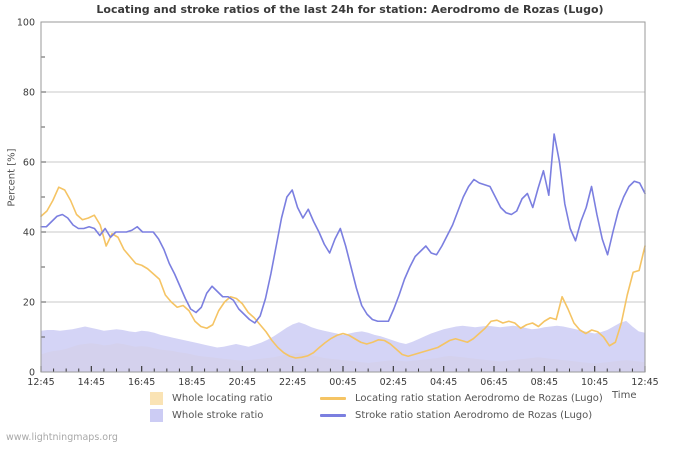  What do you see at coordinates (333, 415) in the screenshot?
I see `legend-swatch-stroke-ratio-station` at bounding box center [333, 415].